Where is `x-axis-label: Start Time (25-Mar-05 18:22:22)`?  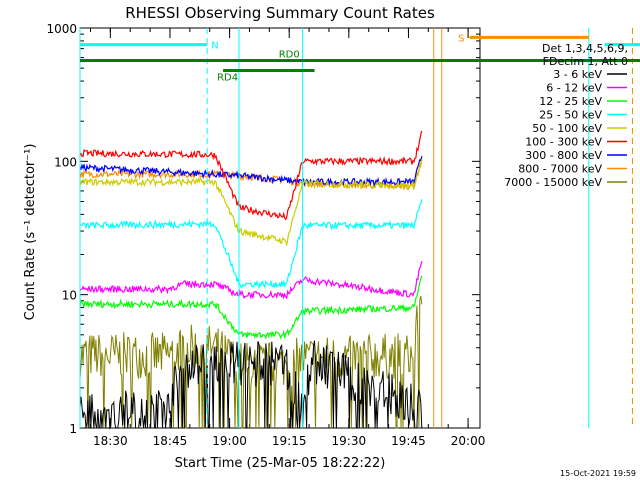 x-axis-label: Start Time (25-Mar-05 18:22:22) is located at coordinates (280, 463).